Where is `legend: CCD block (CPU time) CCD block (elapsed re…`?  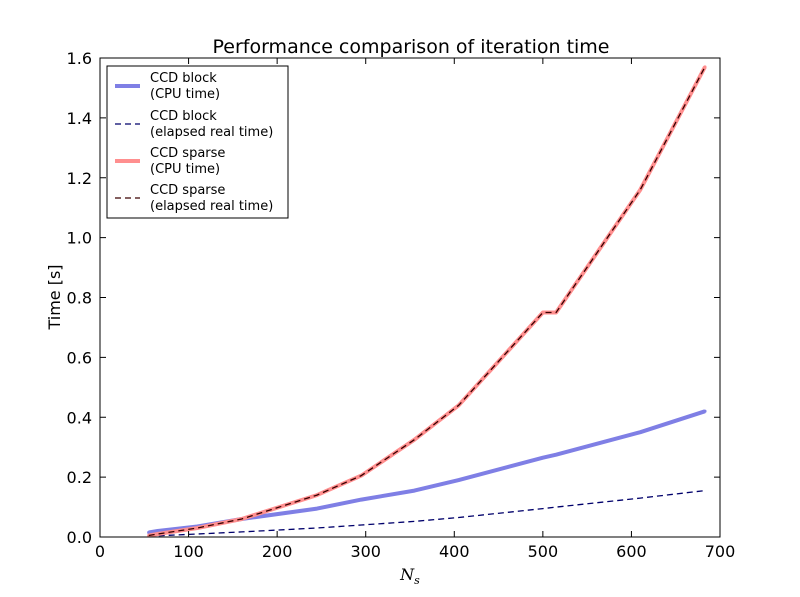 legend: CCD block (CPU time) CCD block (elapsed re… is located at coordinates (197, 142).